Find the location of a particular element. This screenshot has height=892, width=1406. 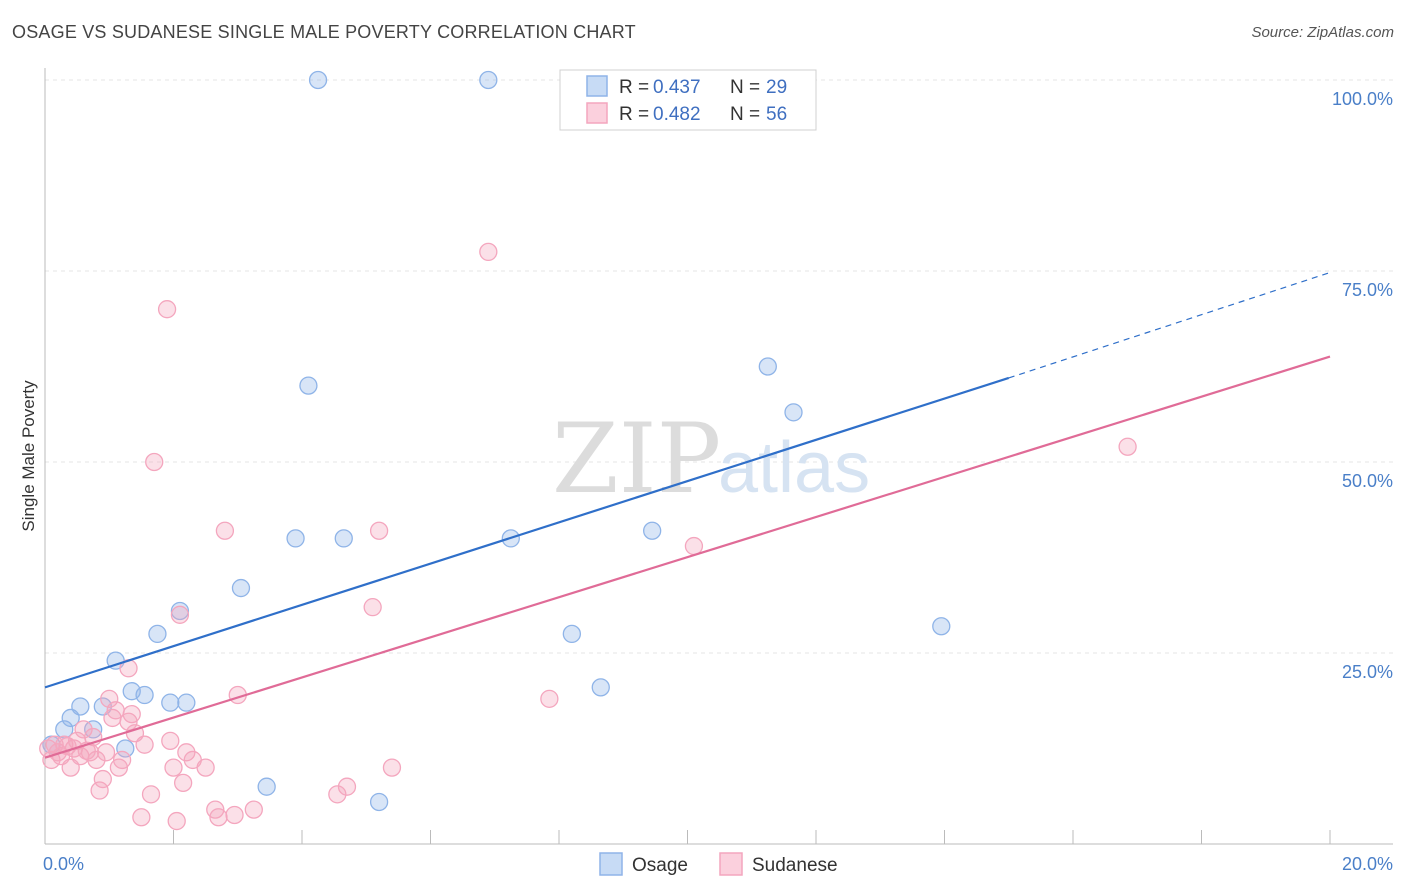

sudanese-legend-swatch is located at coordinates (597, 113).